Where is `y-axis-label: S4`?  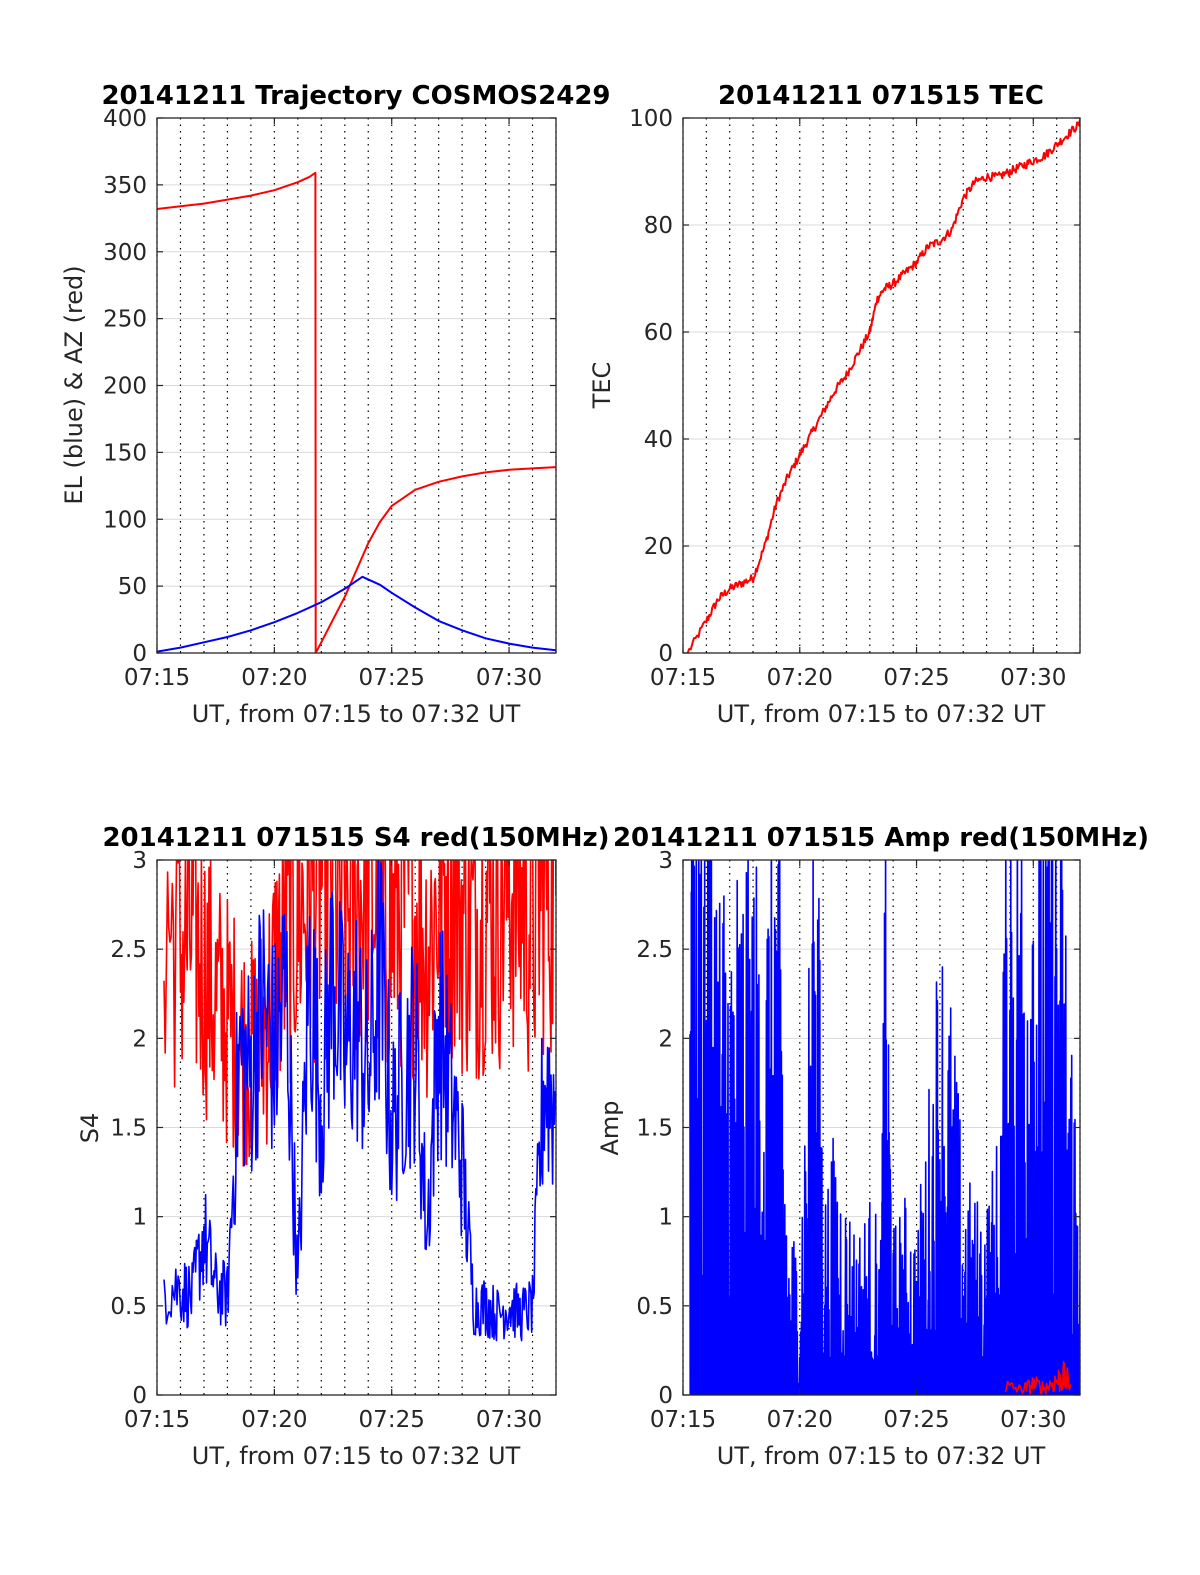 y-axis-label: S4 is located at coordinates (90, 1128).